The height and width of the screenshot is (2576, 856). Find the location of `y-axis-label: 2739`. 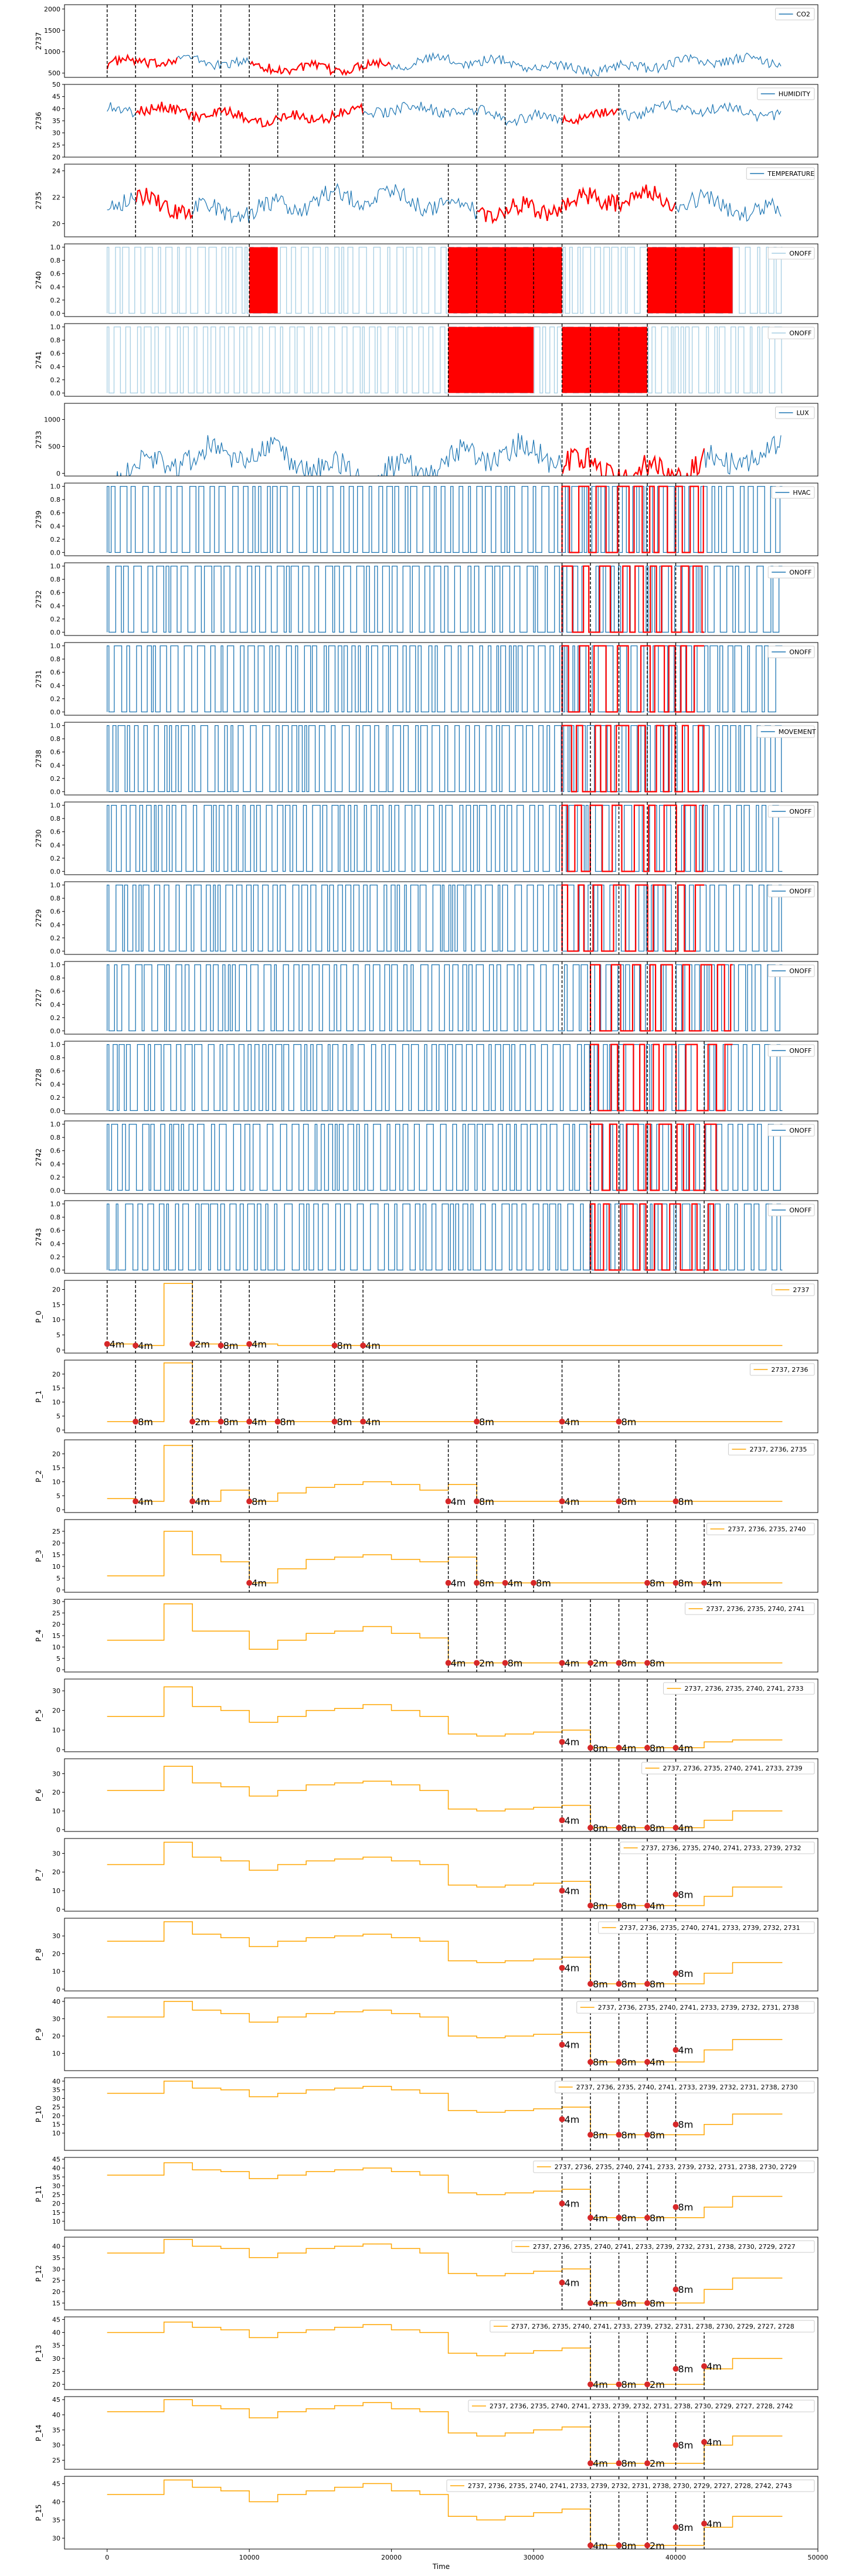

y-axis-label: 2739 is located at coordinates (39, 520).